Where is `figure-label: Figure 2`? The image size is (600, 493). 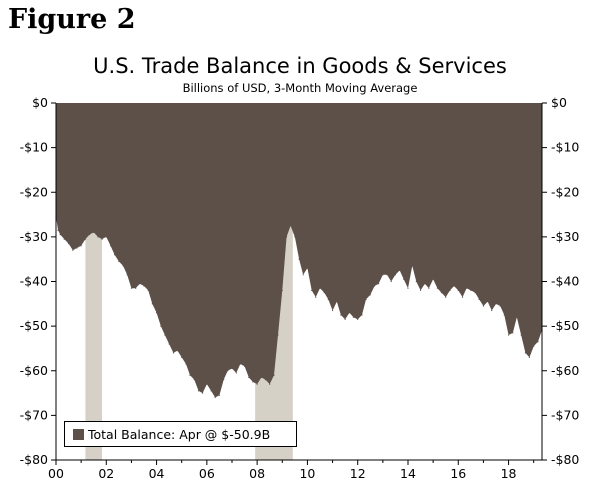
figure-label: Figure 2 is located at coordinates (72, 19).